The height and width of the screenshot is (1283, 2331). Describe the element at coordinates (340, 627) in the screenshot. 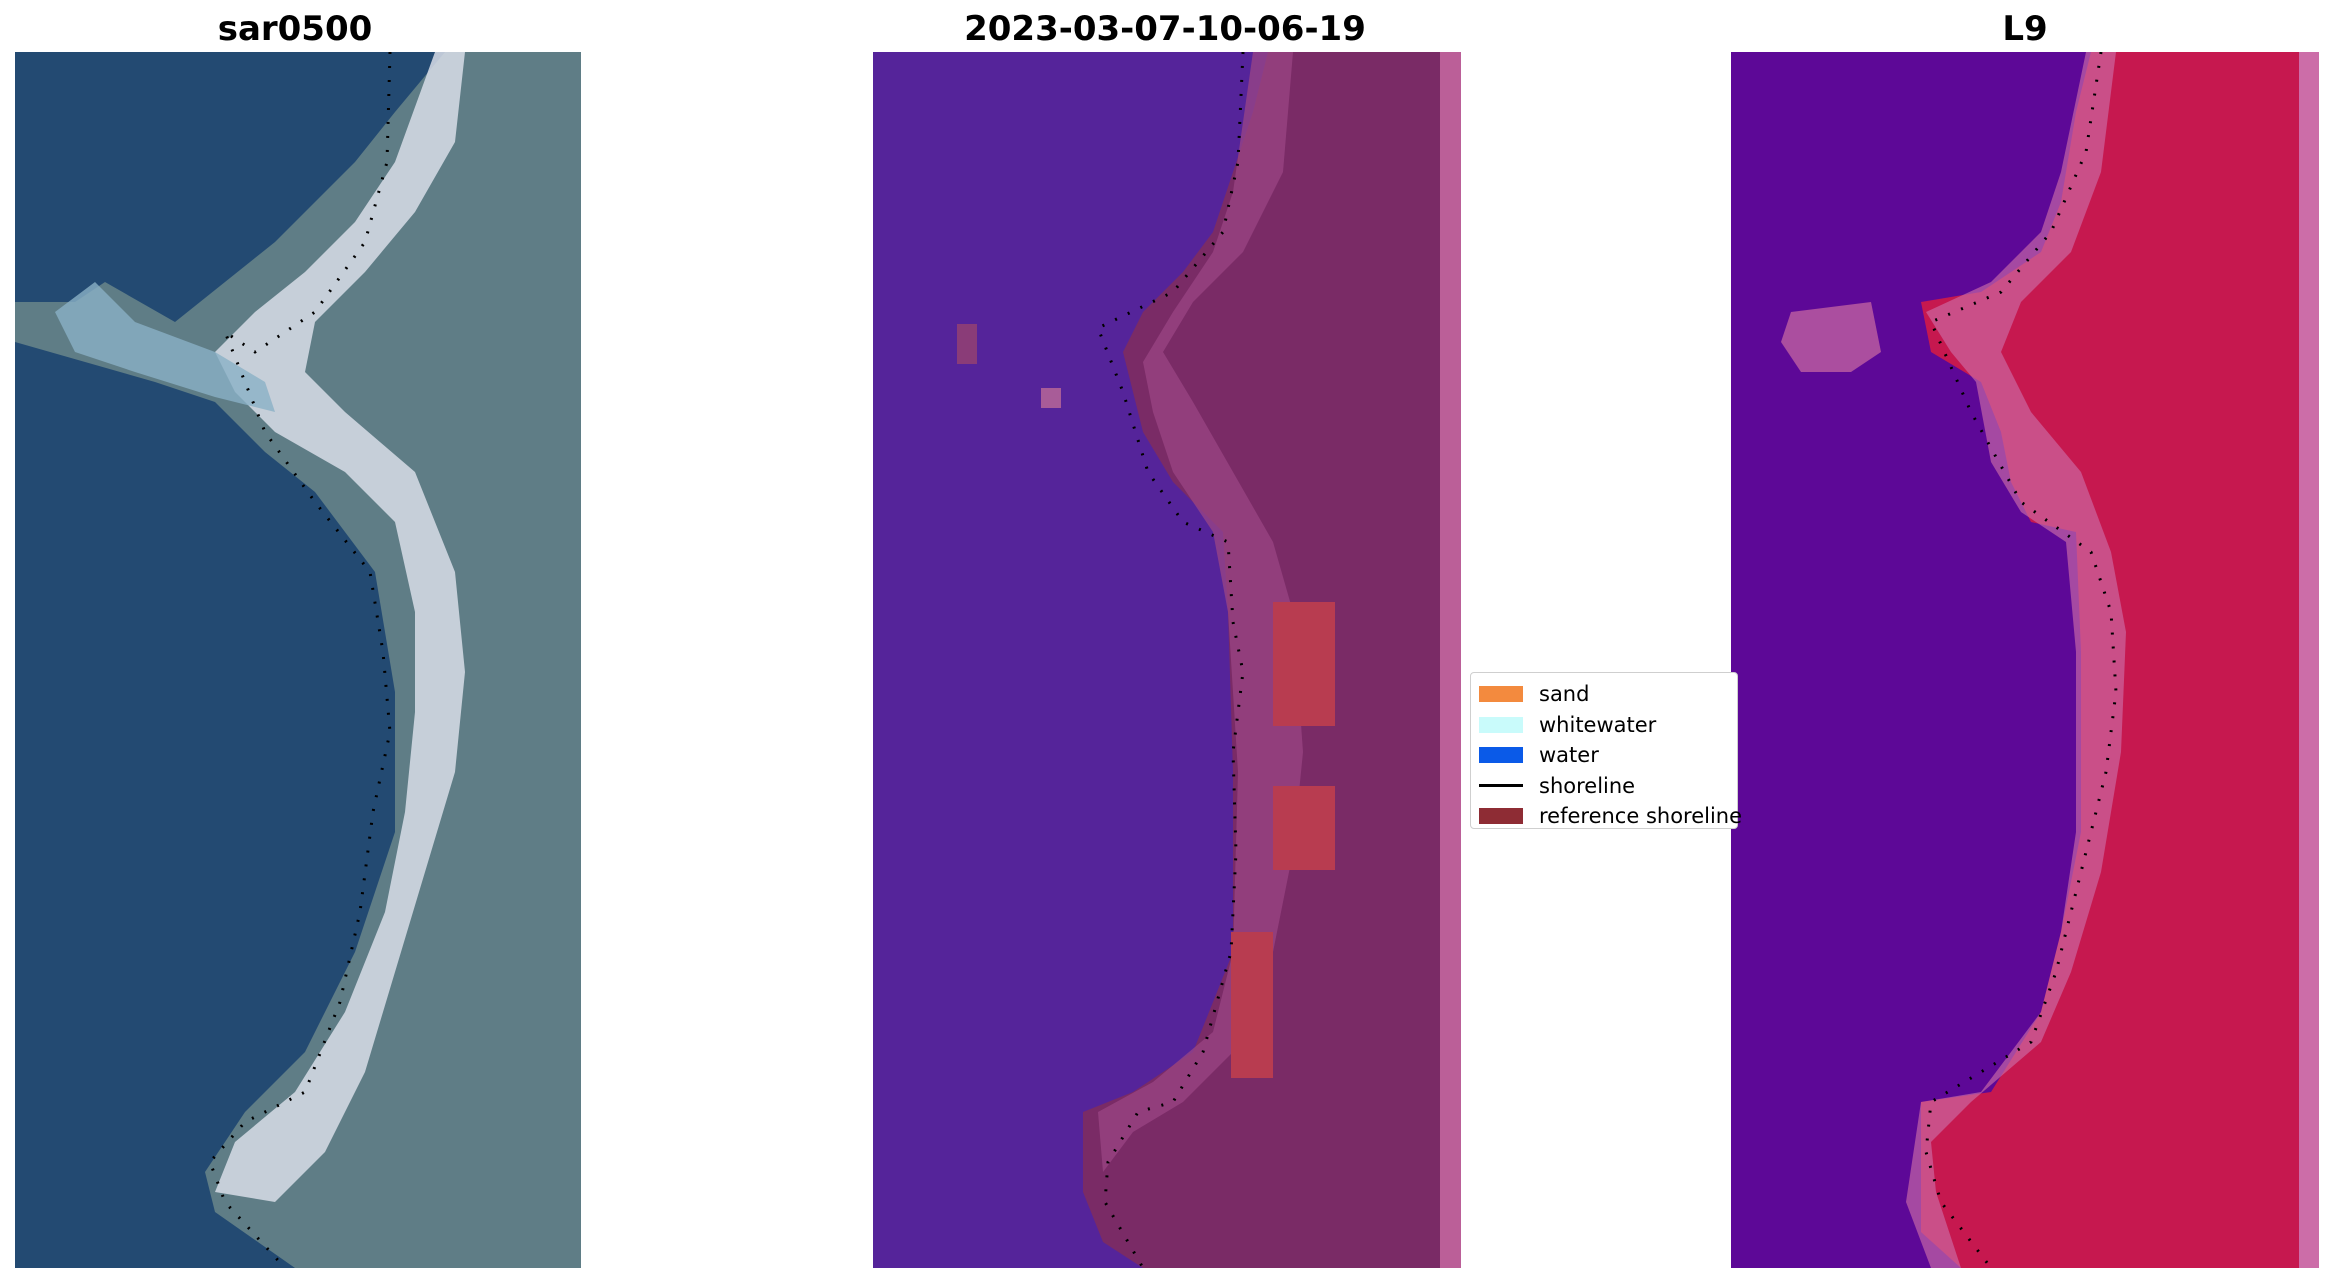

I see `rgb-sand` at that location.